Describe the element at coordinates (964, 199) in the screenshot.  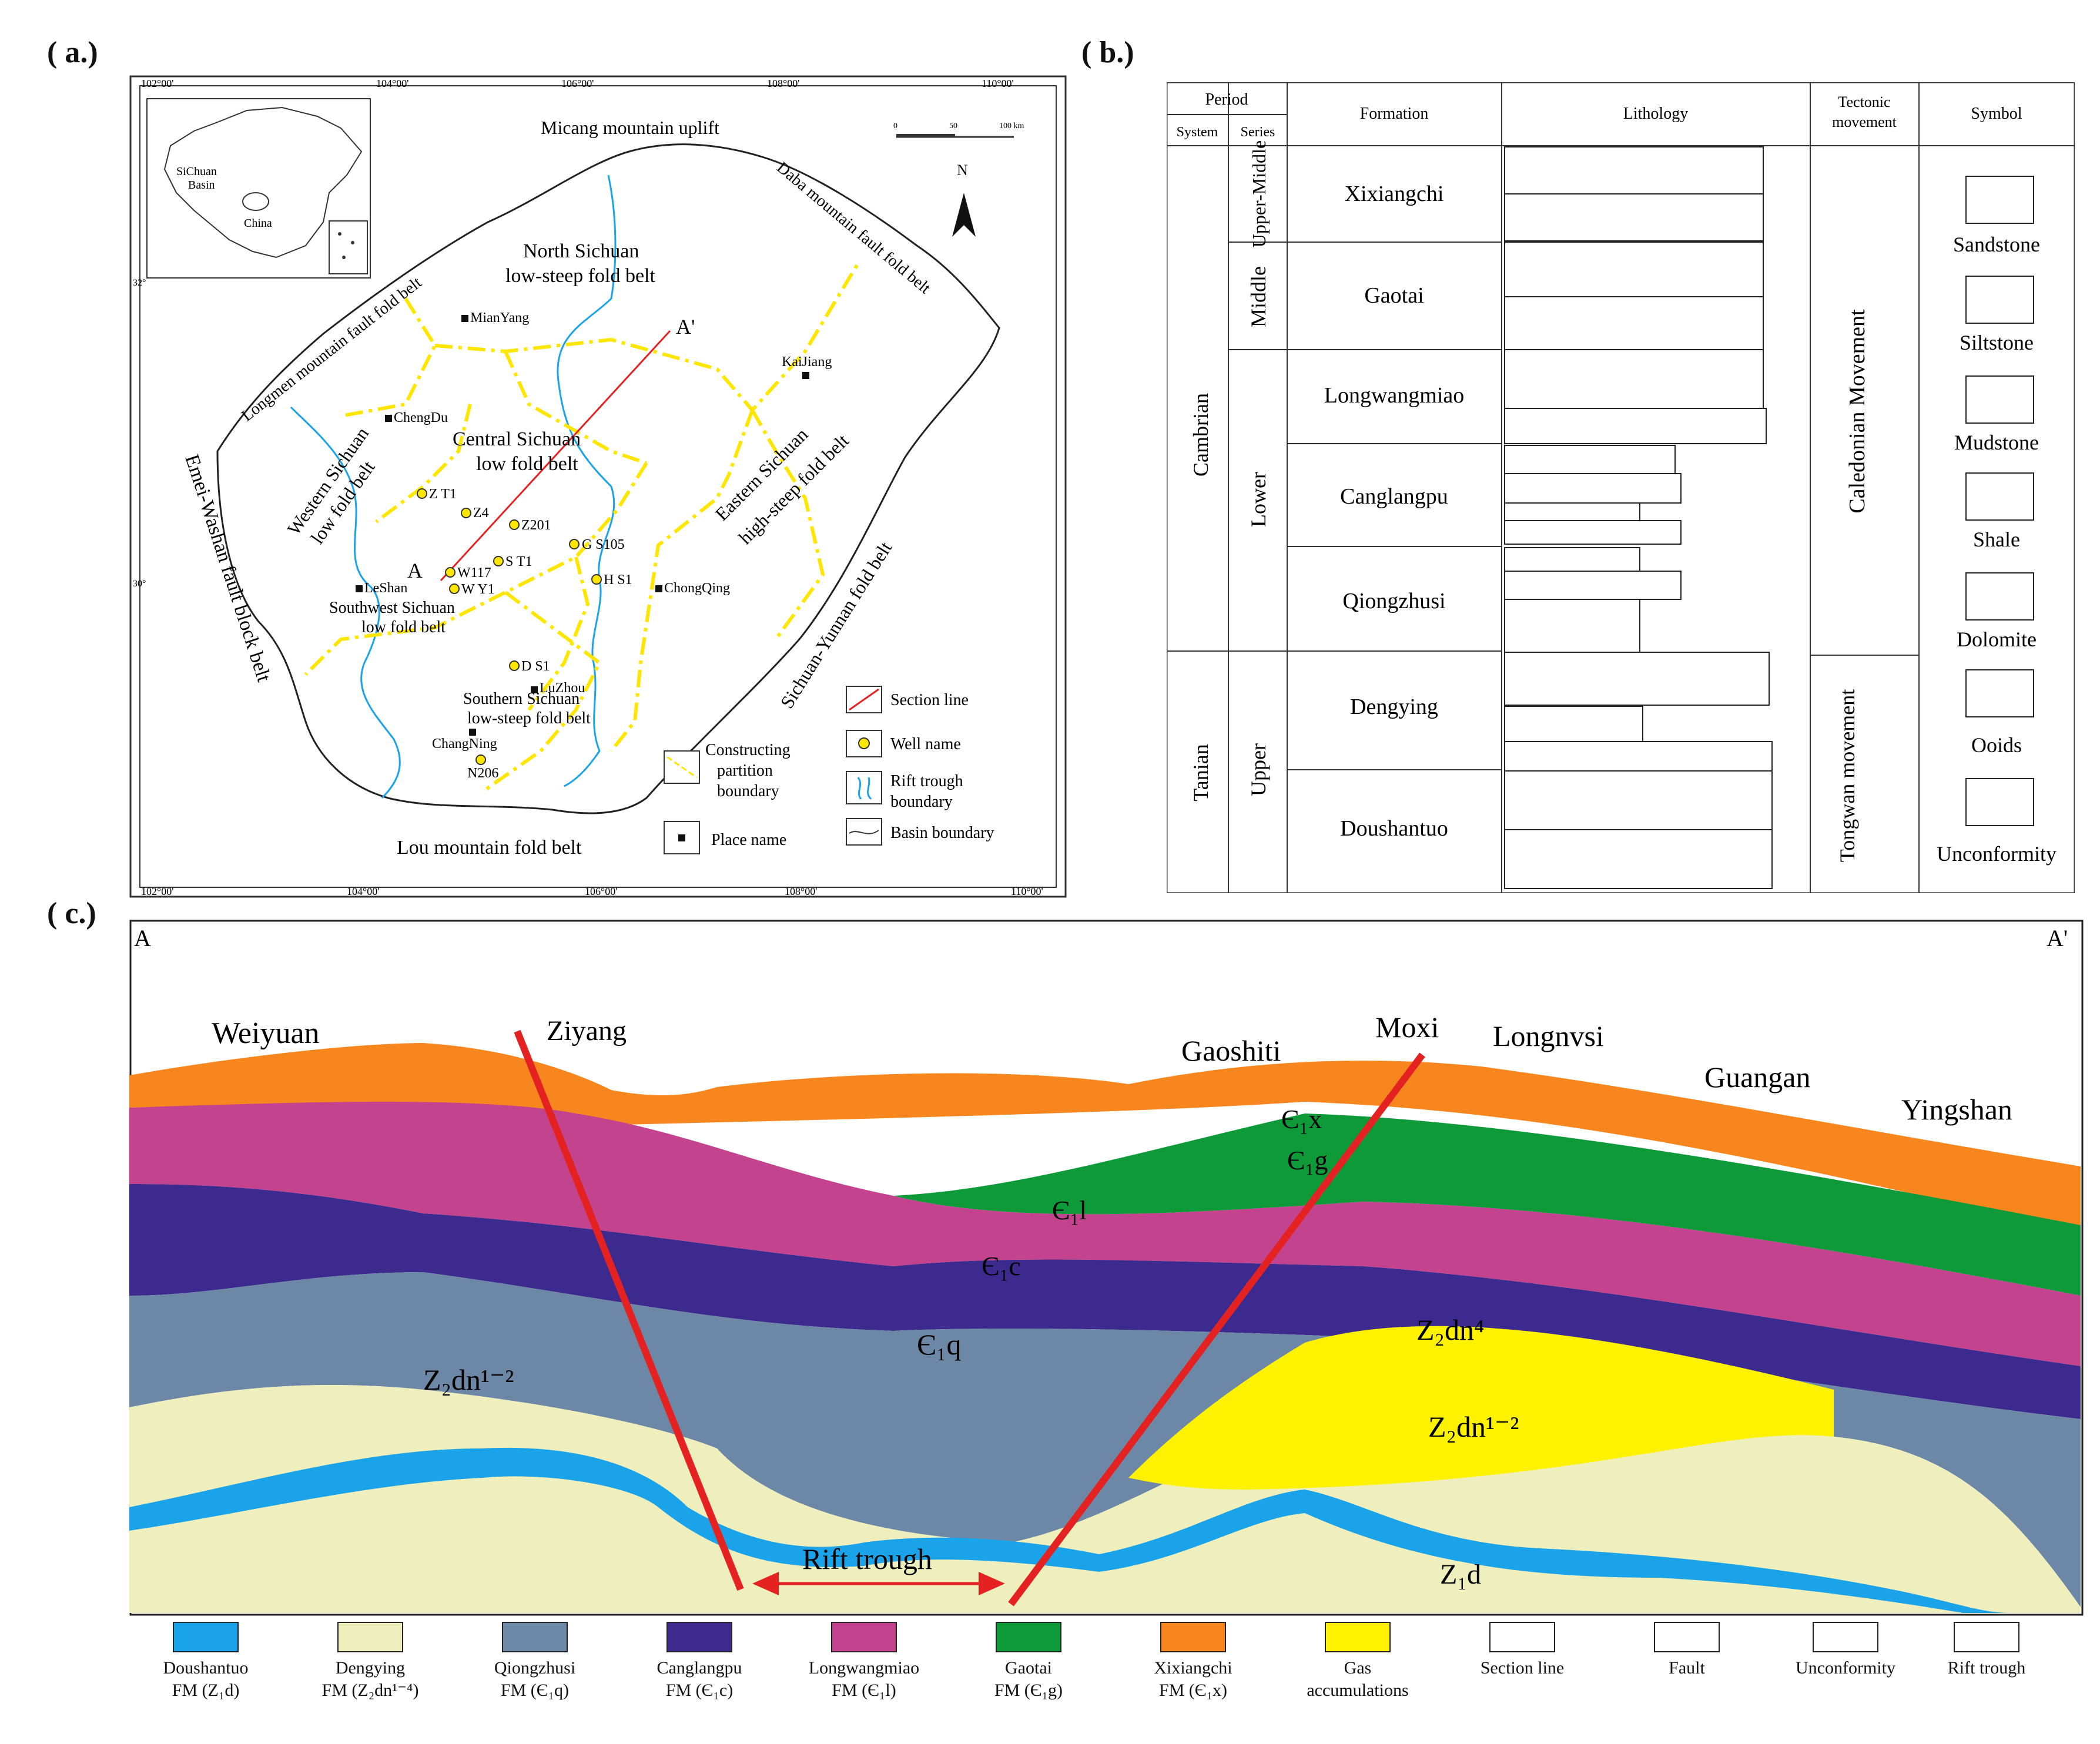
I see `north-arrow: N` at that location.